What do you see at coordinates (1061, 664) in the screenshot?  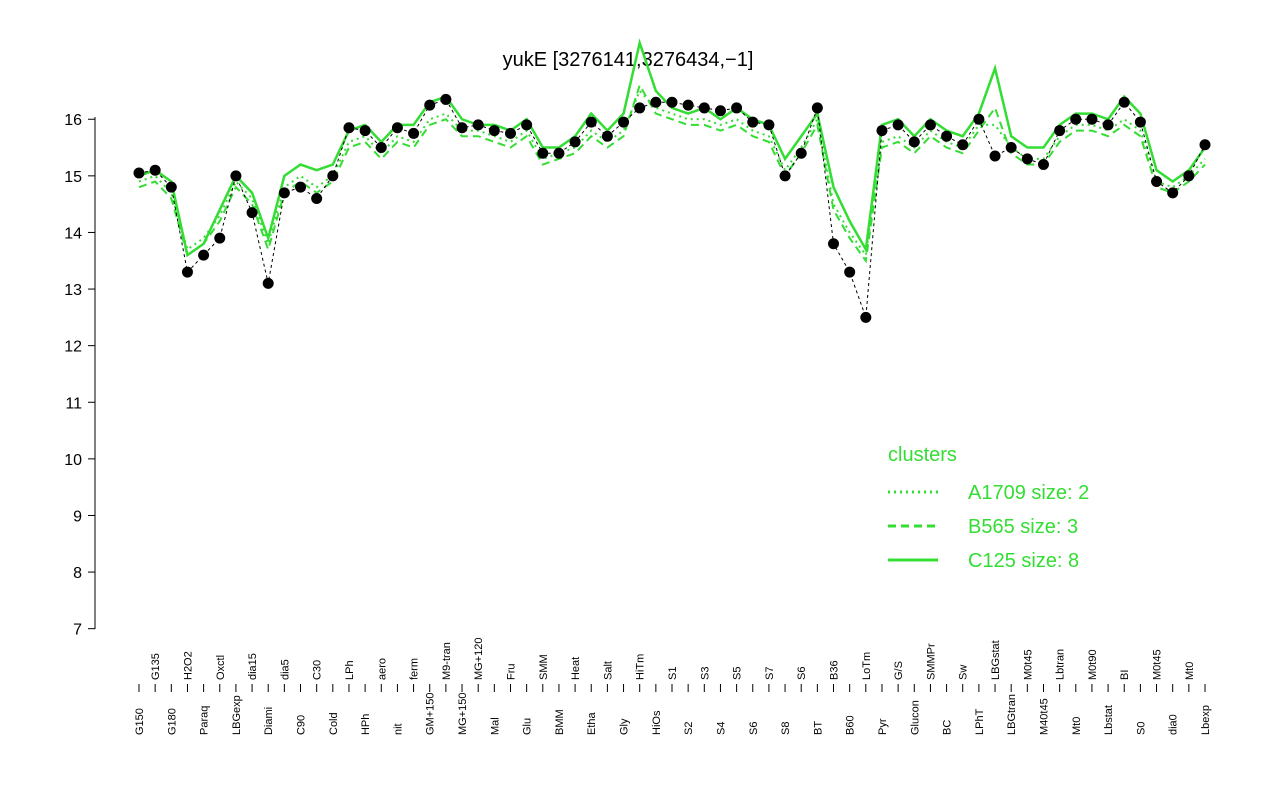 I see `x-tick-label: Lbtran` at bounding box center [1061, 664].